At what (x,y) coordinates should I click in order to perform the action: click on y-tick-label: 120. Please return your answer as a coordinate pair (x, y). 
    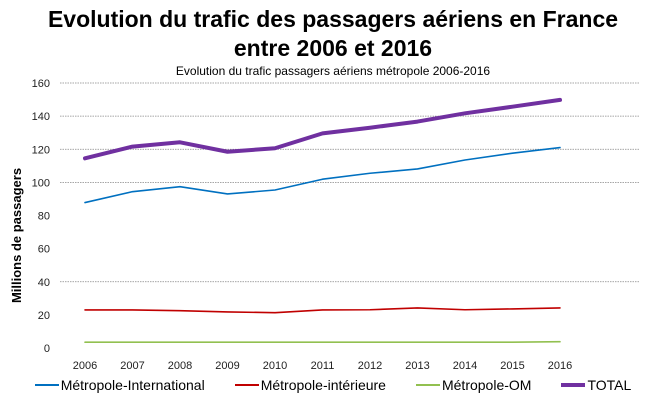
    Looking at the image, I should click on (41, 150).